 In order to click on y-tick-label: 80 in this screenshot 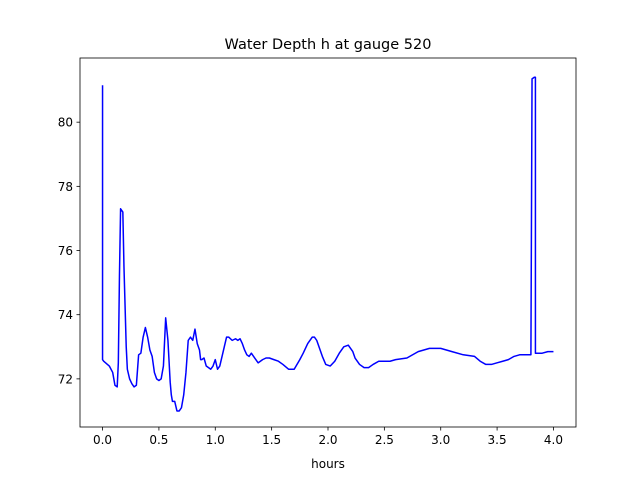, I will do `click(65, 123)`.